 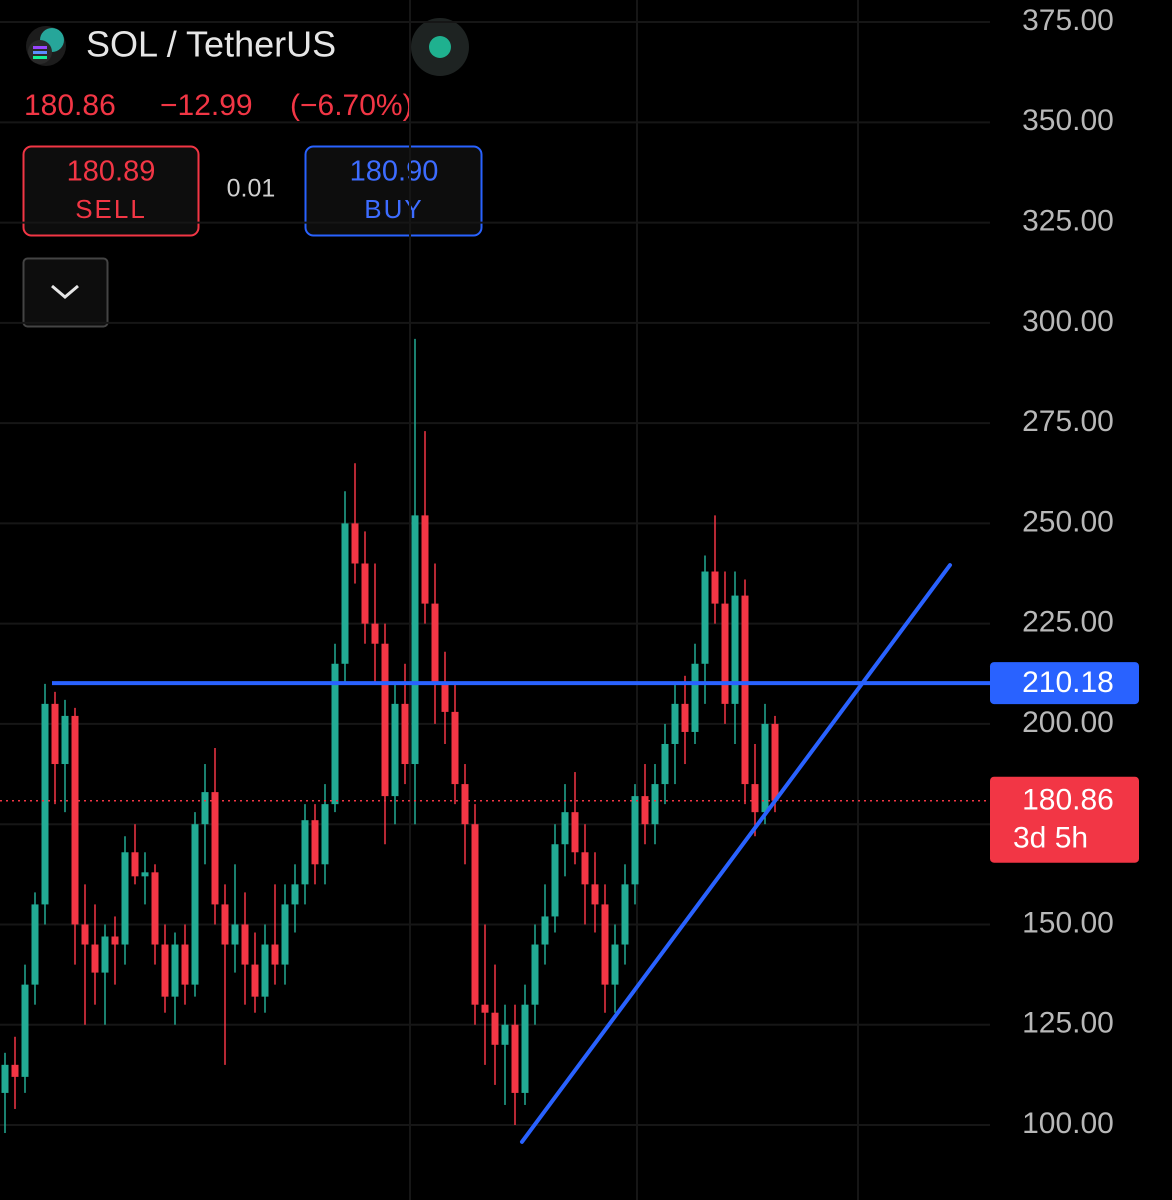 I want to click on last-price: 180.86, so click(x=70, y=105).